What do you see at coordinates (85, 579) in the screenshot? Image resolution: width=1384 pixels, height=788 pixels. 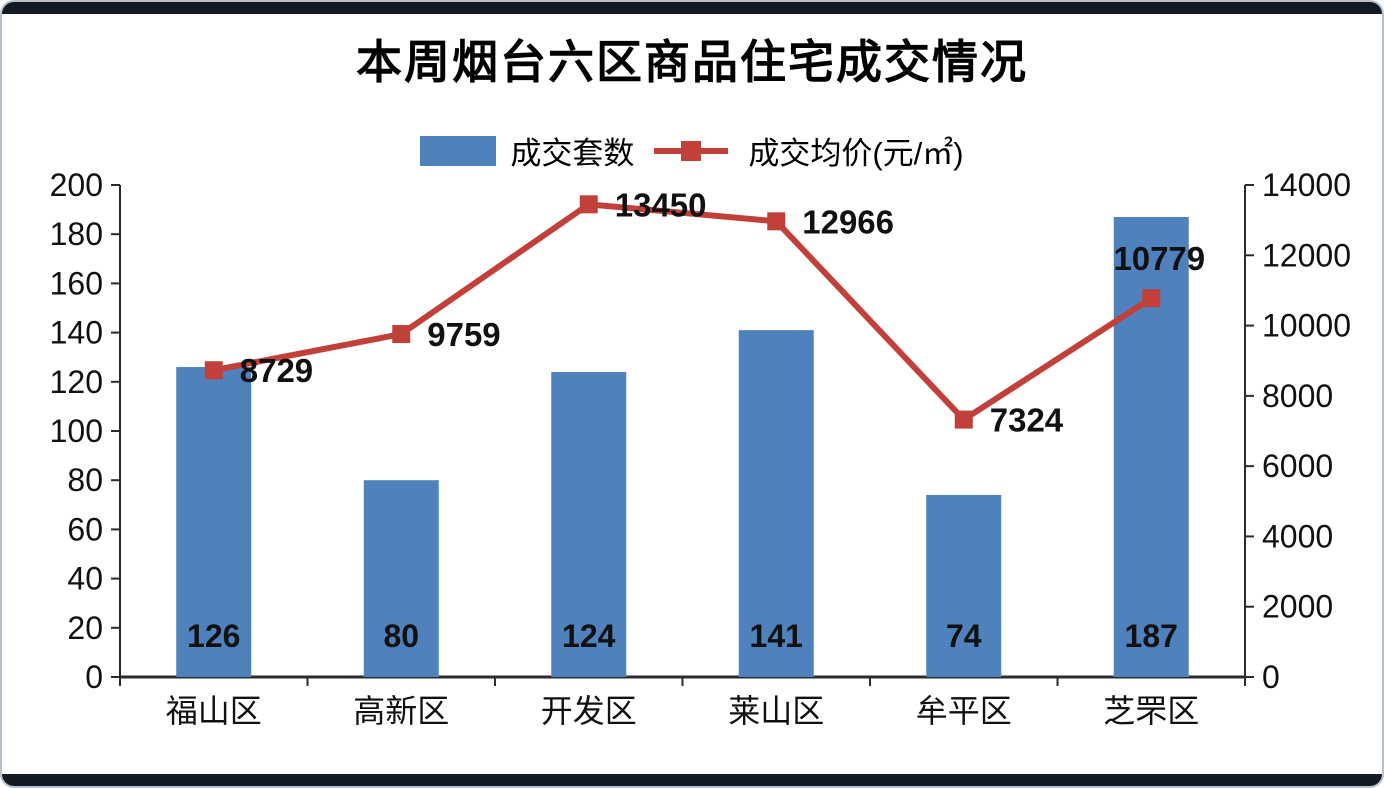 I see `svg-text: 40` at bounding box center [85, 579].